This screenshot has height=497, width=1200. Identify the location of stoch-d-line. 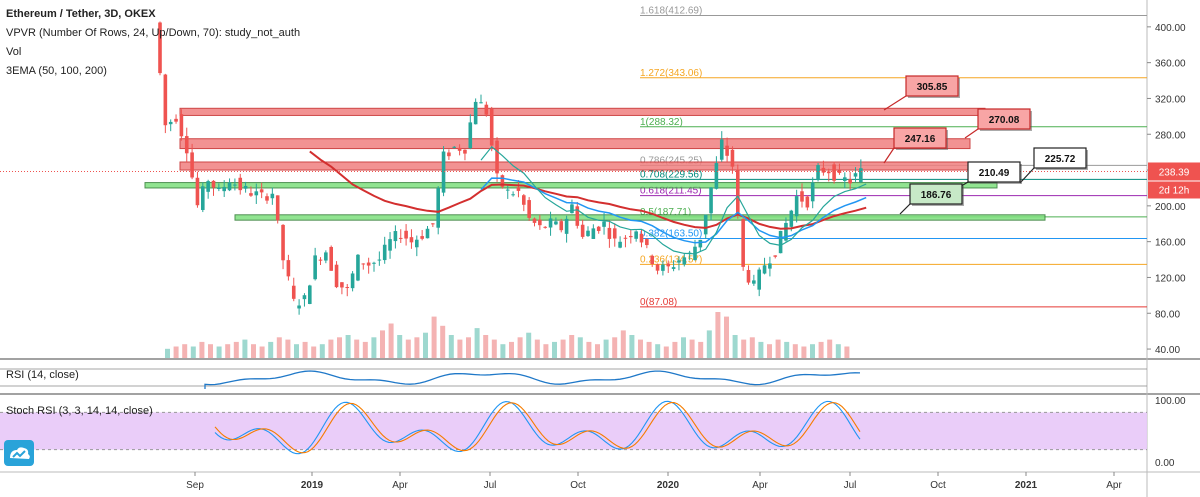
(537, 428).